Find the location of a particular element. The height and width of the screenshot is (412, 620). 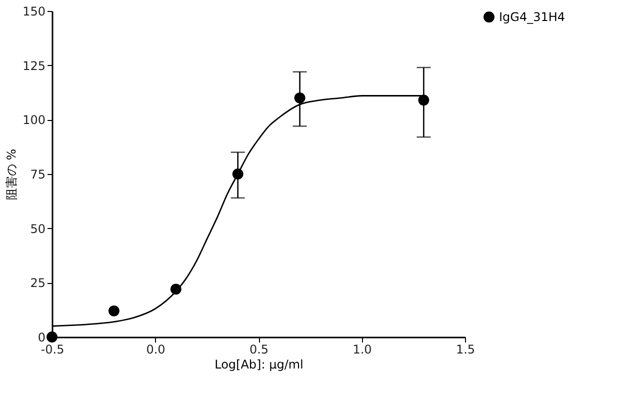

y-tick-label: 75 is located at coordinates (38, 175).